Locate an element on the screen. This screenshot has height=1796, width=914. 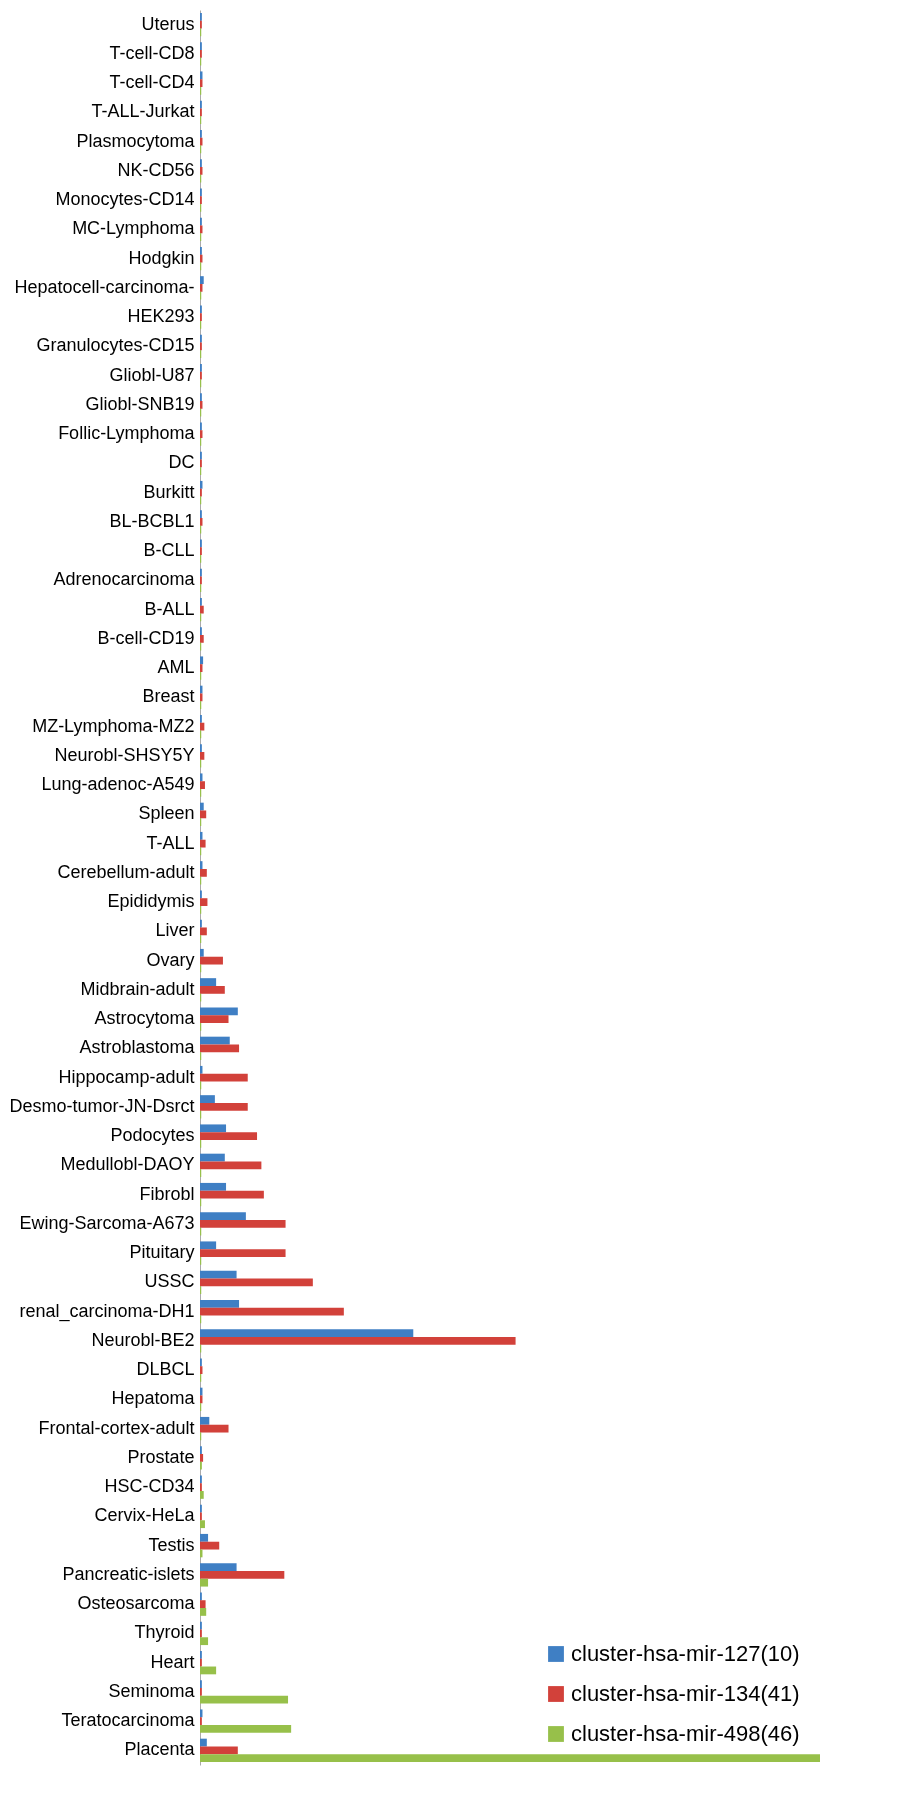
y-tick-label: Seminoma is located at coordinates (152, 1690).